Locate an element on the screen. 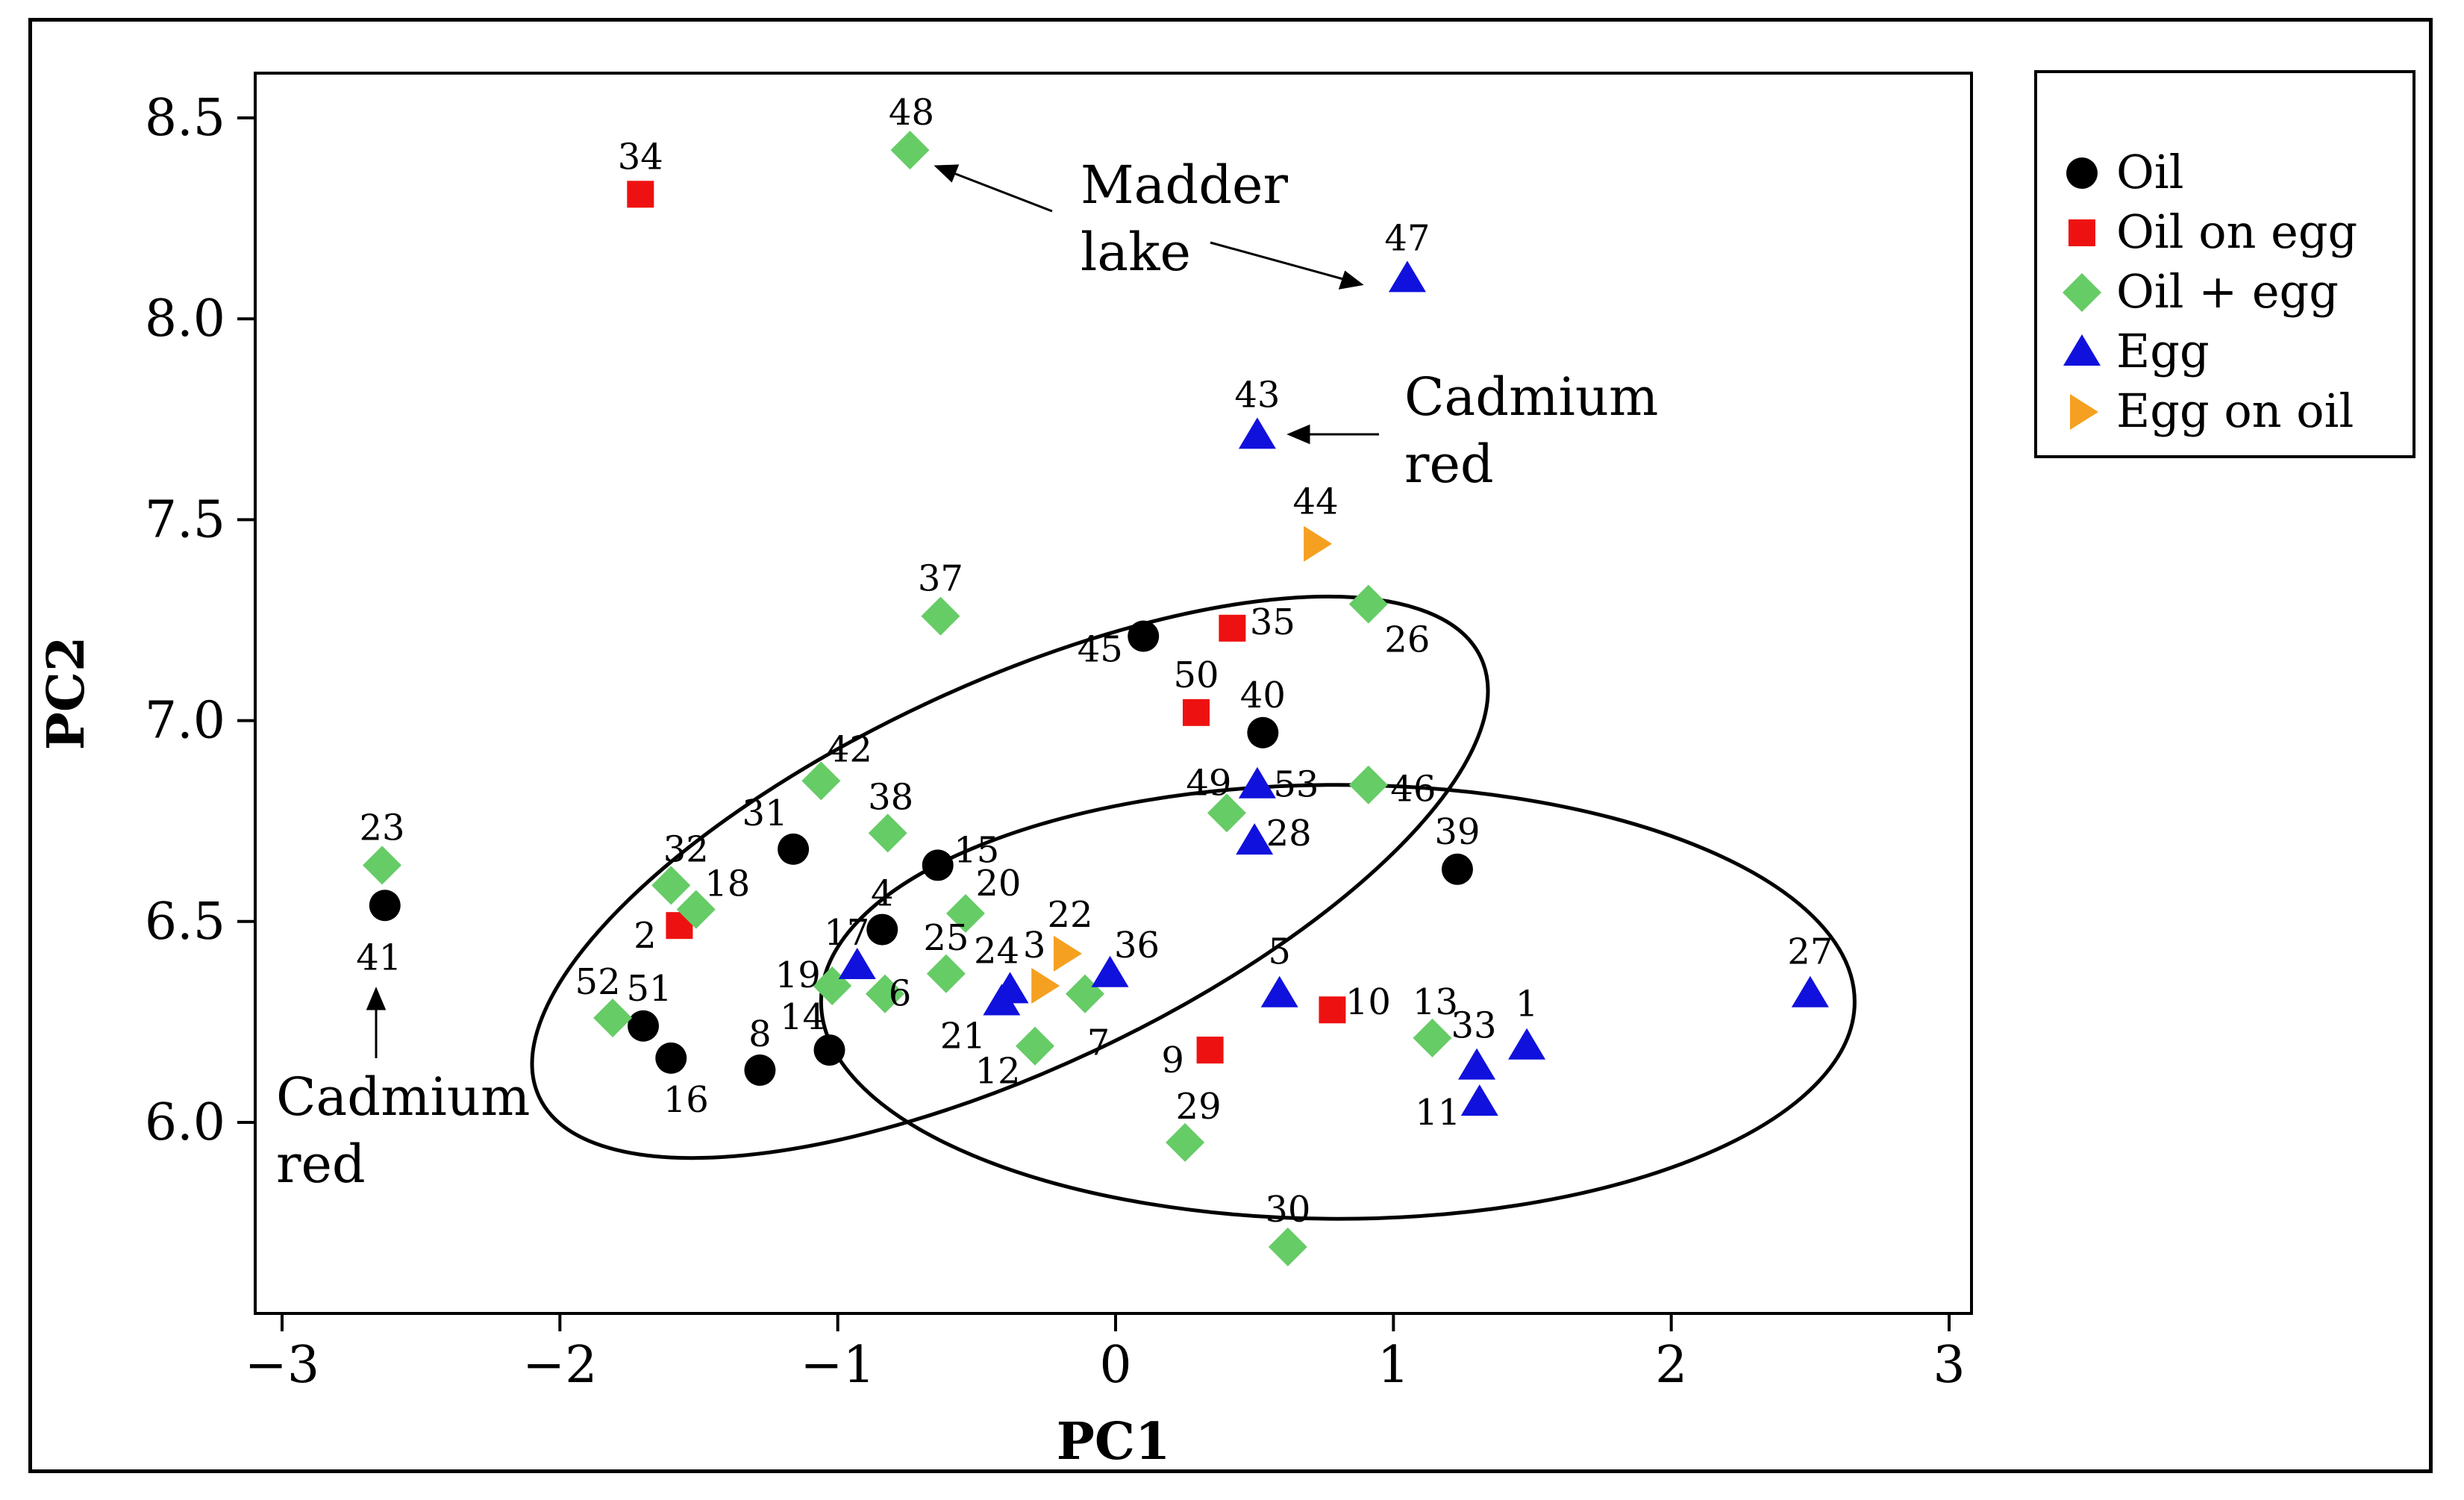 This screenshot has height=1500, width=2464. point-label: 50 is located at coordinates (1196, 675).